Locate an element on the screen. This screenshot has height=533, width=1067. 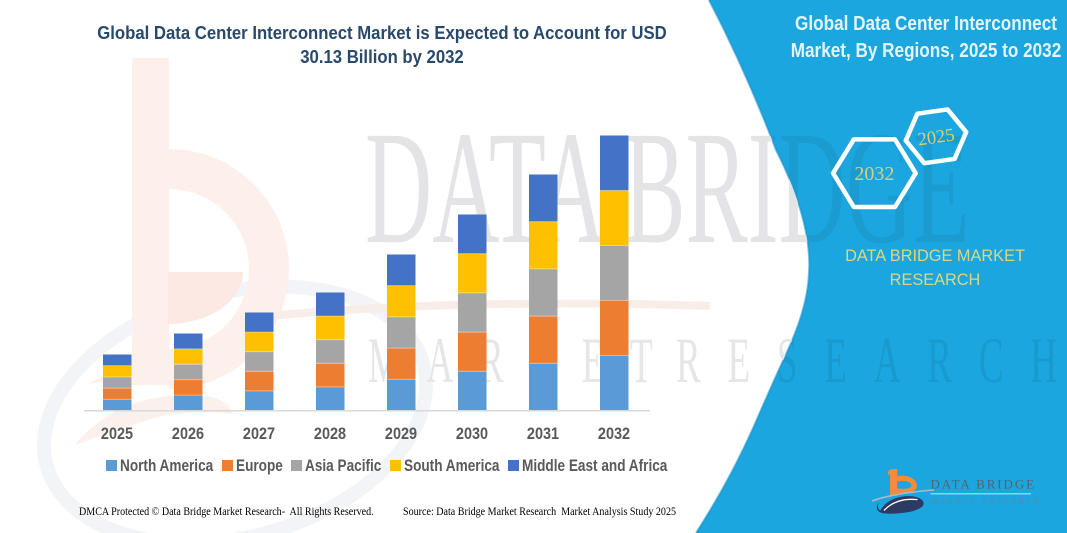
svg-text: 2032 is located at coordinates (874, 174).